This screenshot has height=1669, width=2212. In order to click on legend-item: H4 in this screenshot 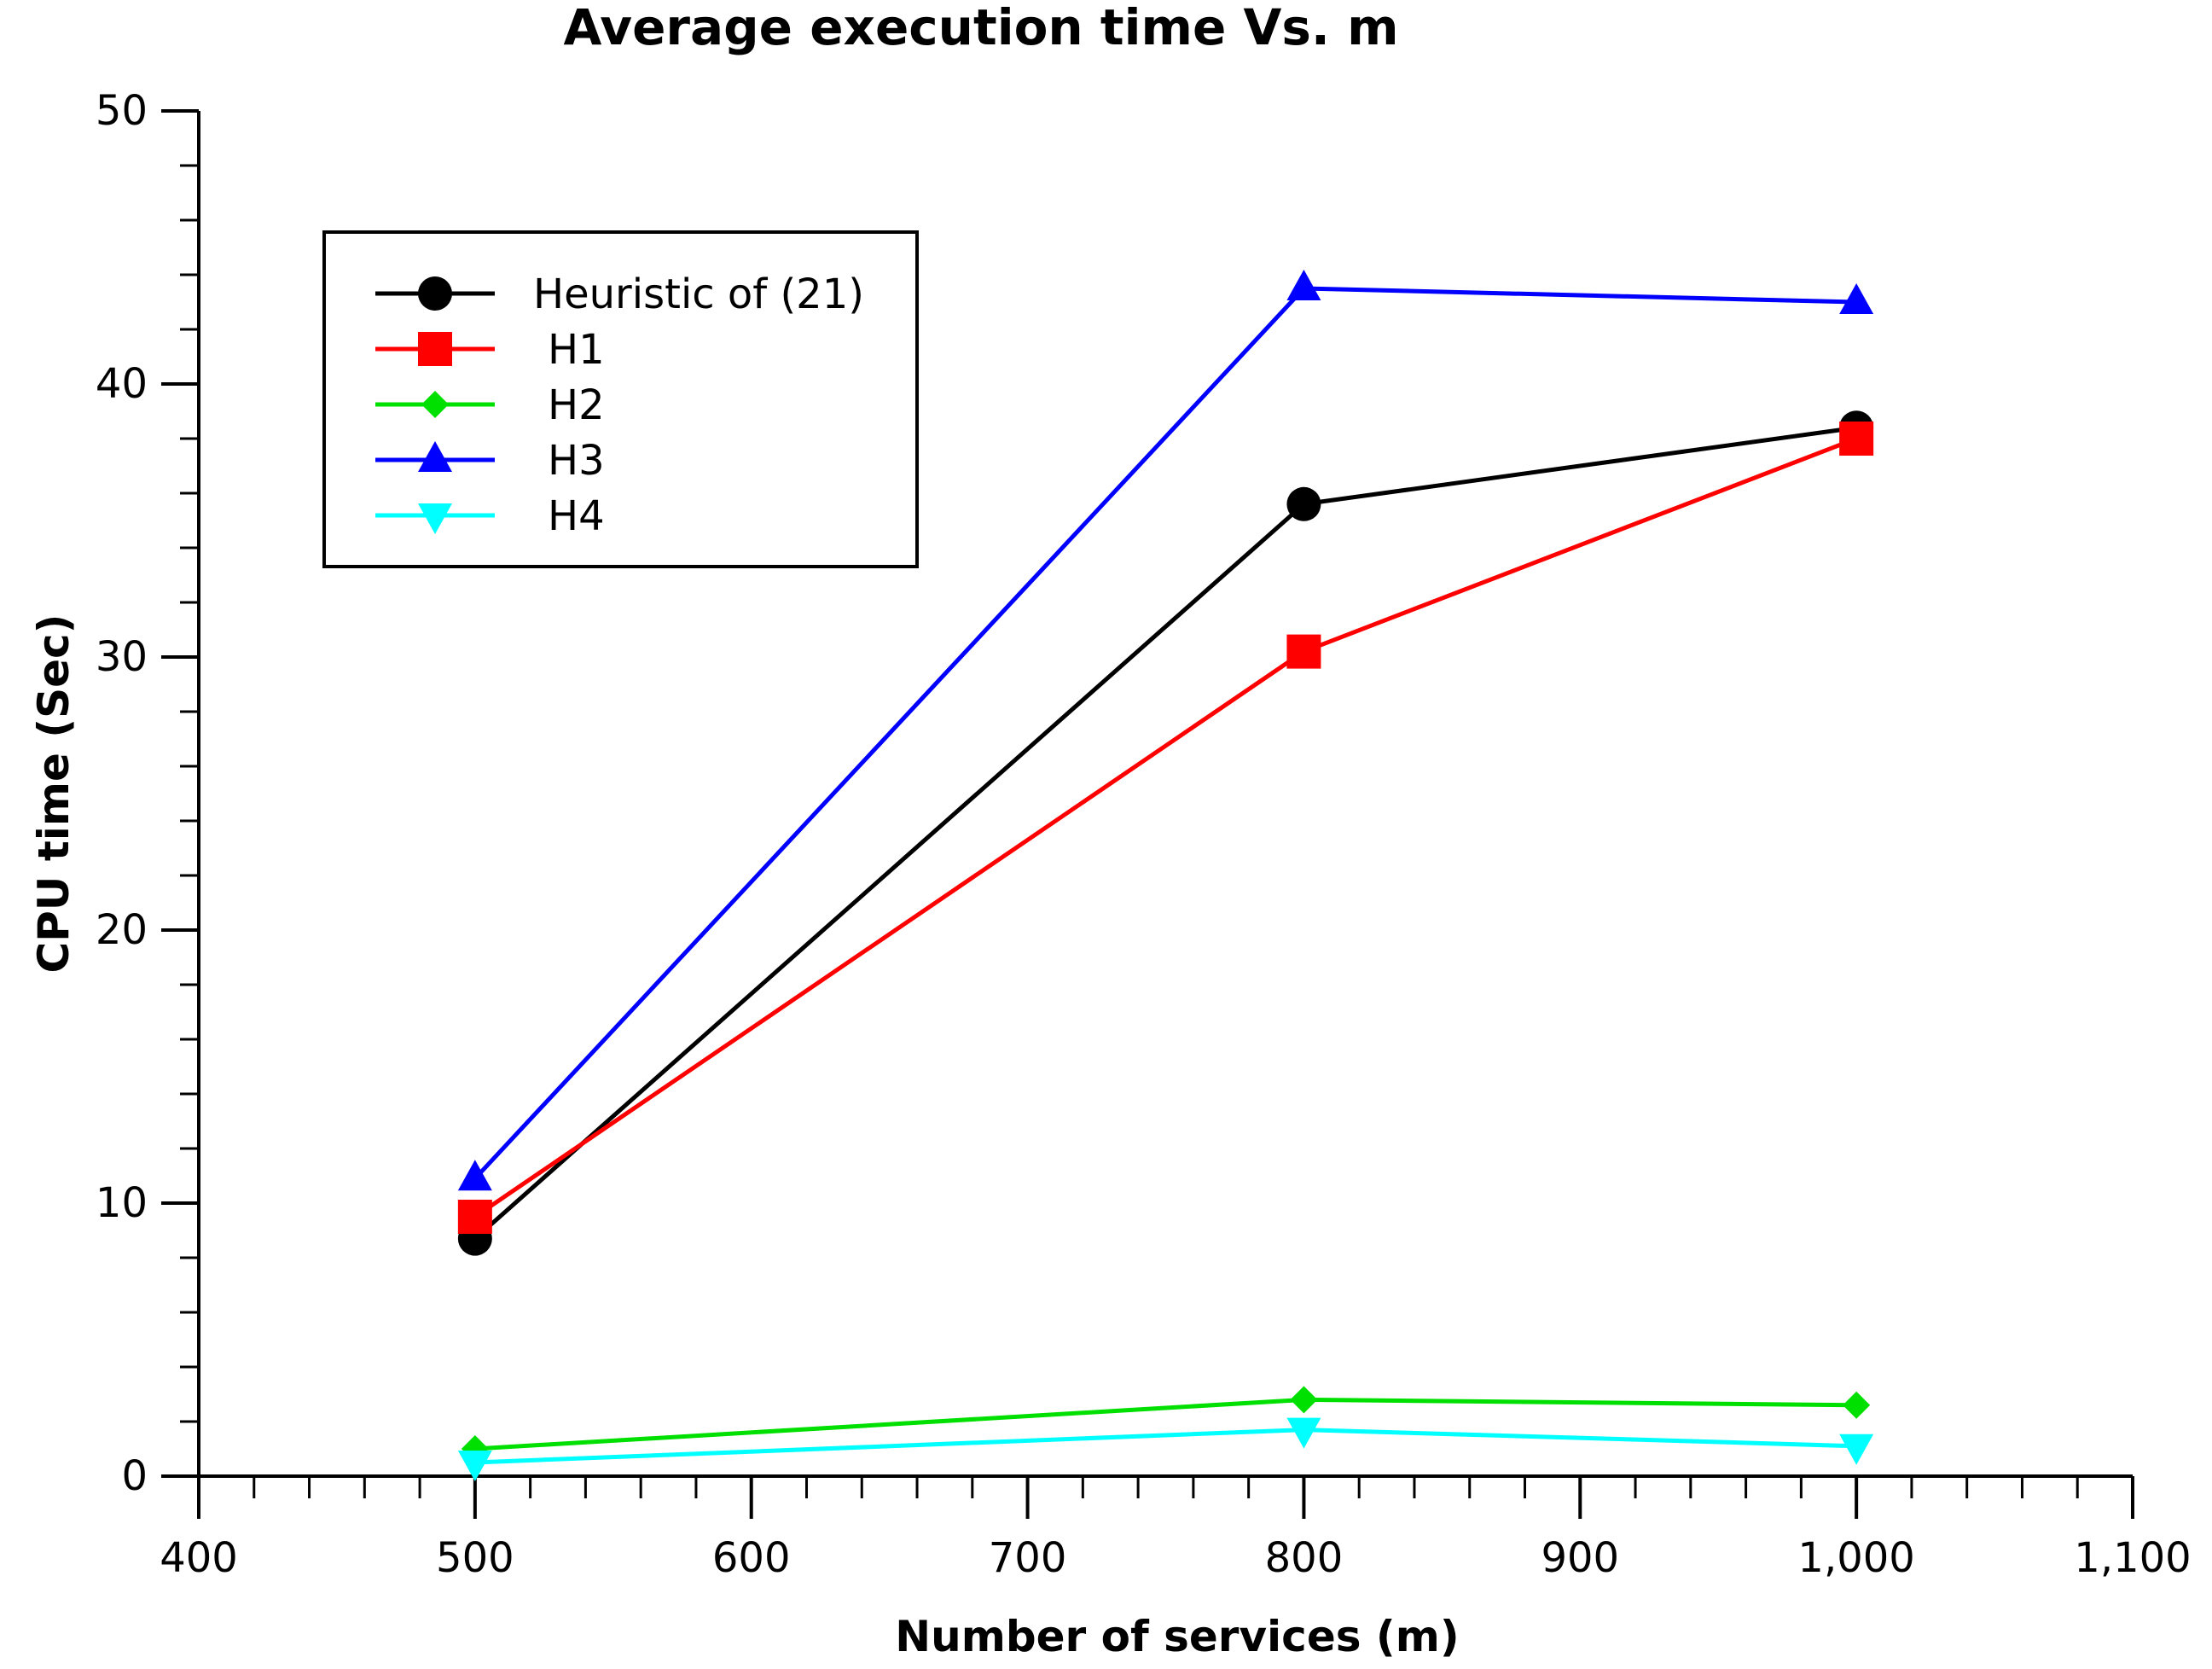, I will do `click(490, 516)`.